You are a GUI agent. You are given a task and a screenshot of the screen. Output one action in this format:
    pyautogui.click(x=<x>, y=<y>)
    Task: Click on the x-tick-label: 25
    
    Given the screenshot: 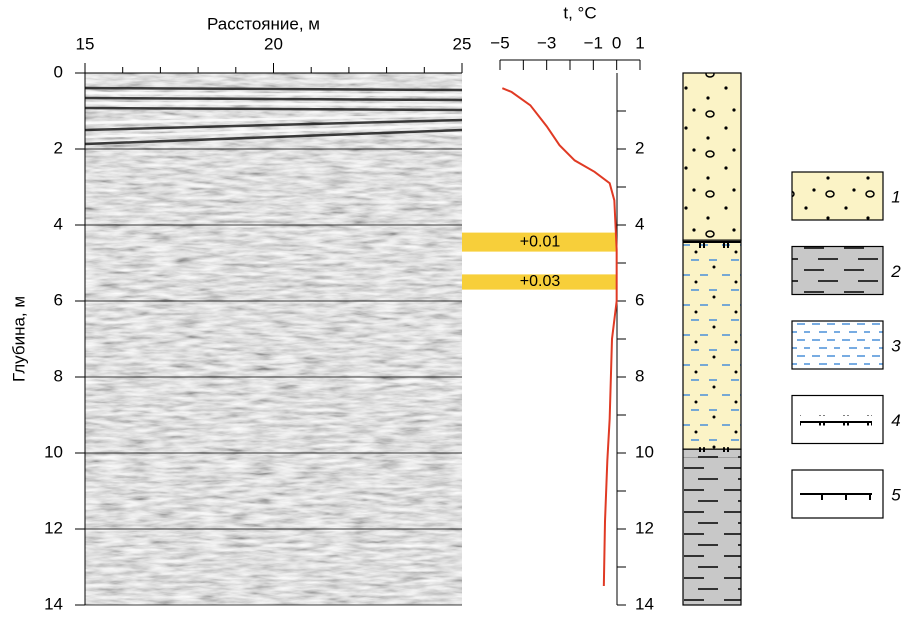 What is the action you would take?
    pyautogui.click(x=462, y=43)
    